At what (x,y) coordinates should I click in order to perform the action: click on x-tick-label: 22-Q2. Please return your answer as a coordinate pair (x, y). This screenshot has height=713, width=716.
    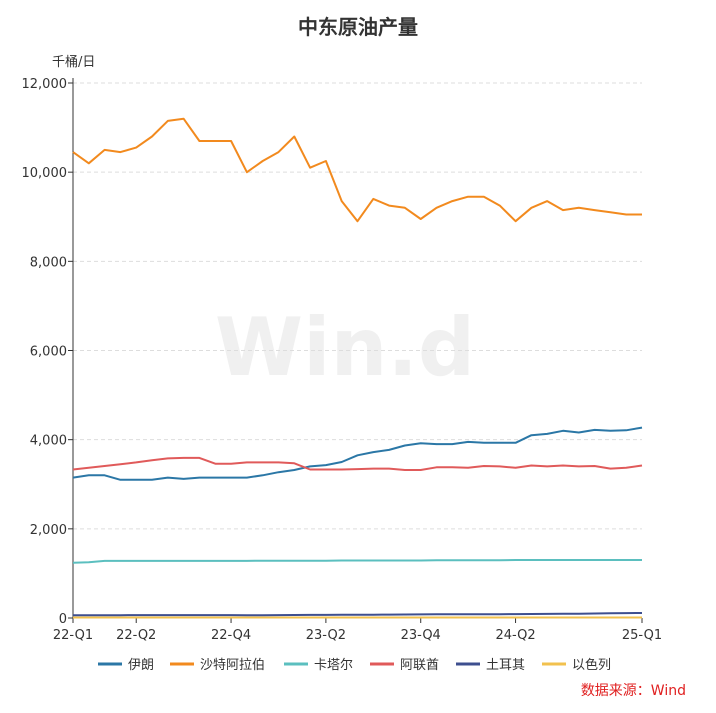
    Looking at the image, I should click on (136, 635).